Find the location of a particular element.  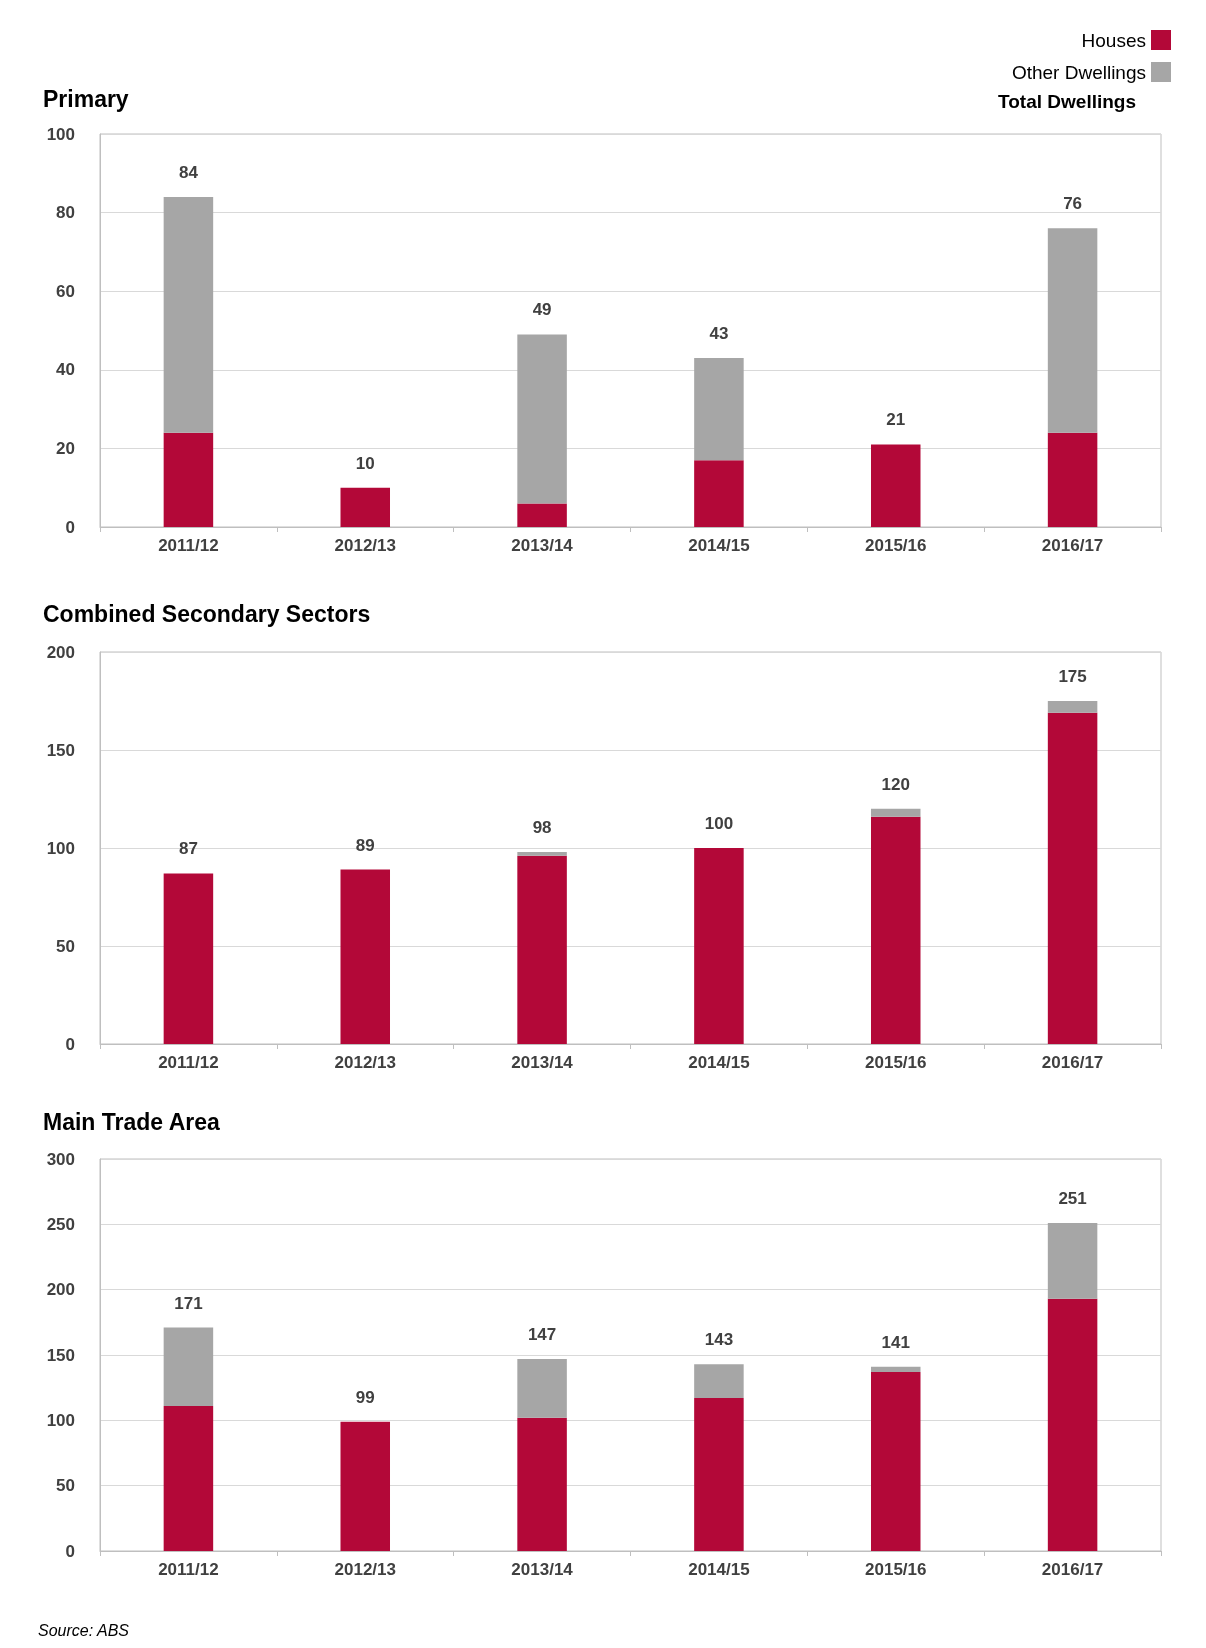

total-label: 98 is located at coordinates (542, 827).